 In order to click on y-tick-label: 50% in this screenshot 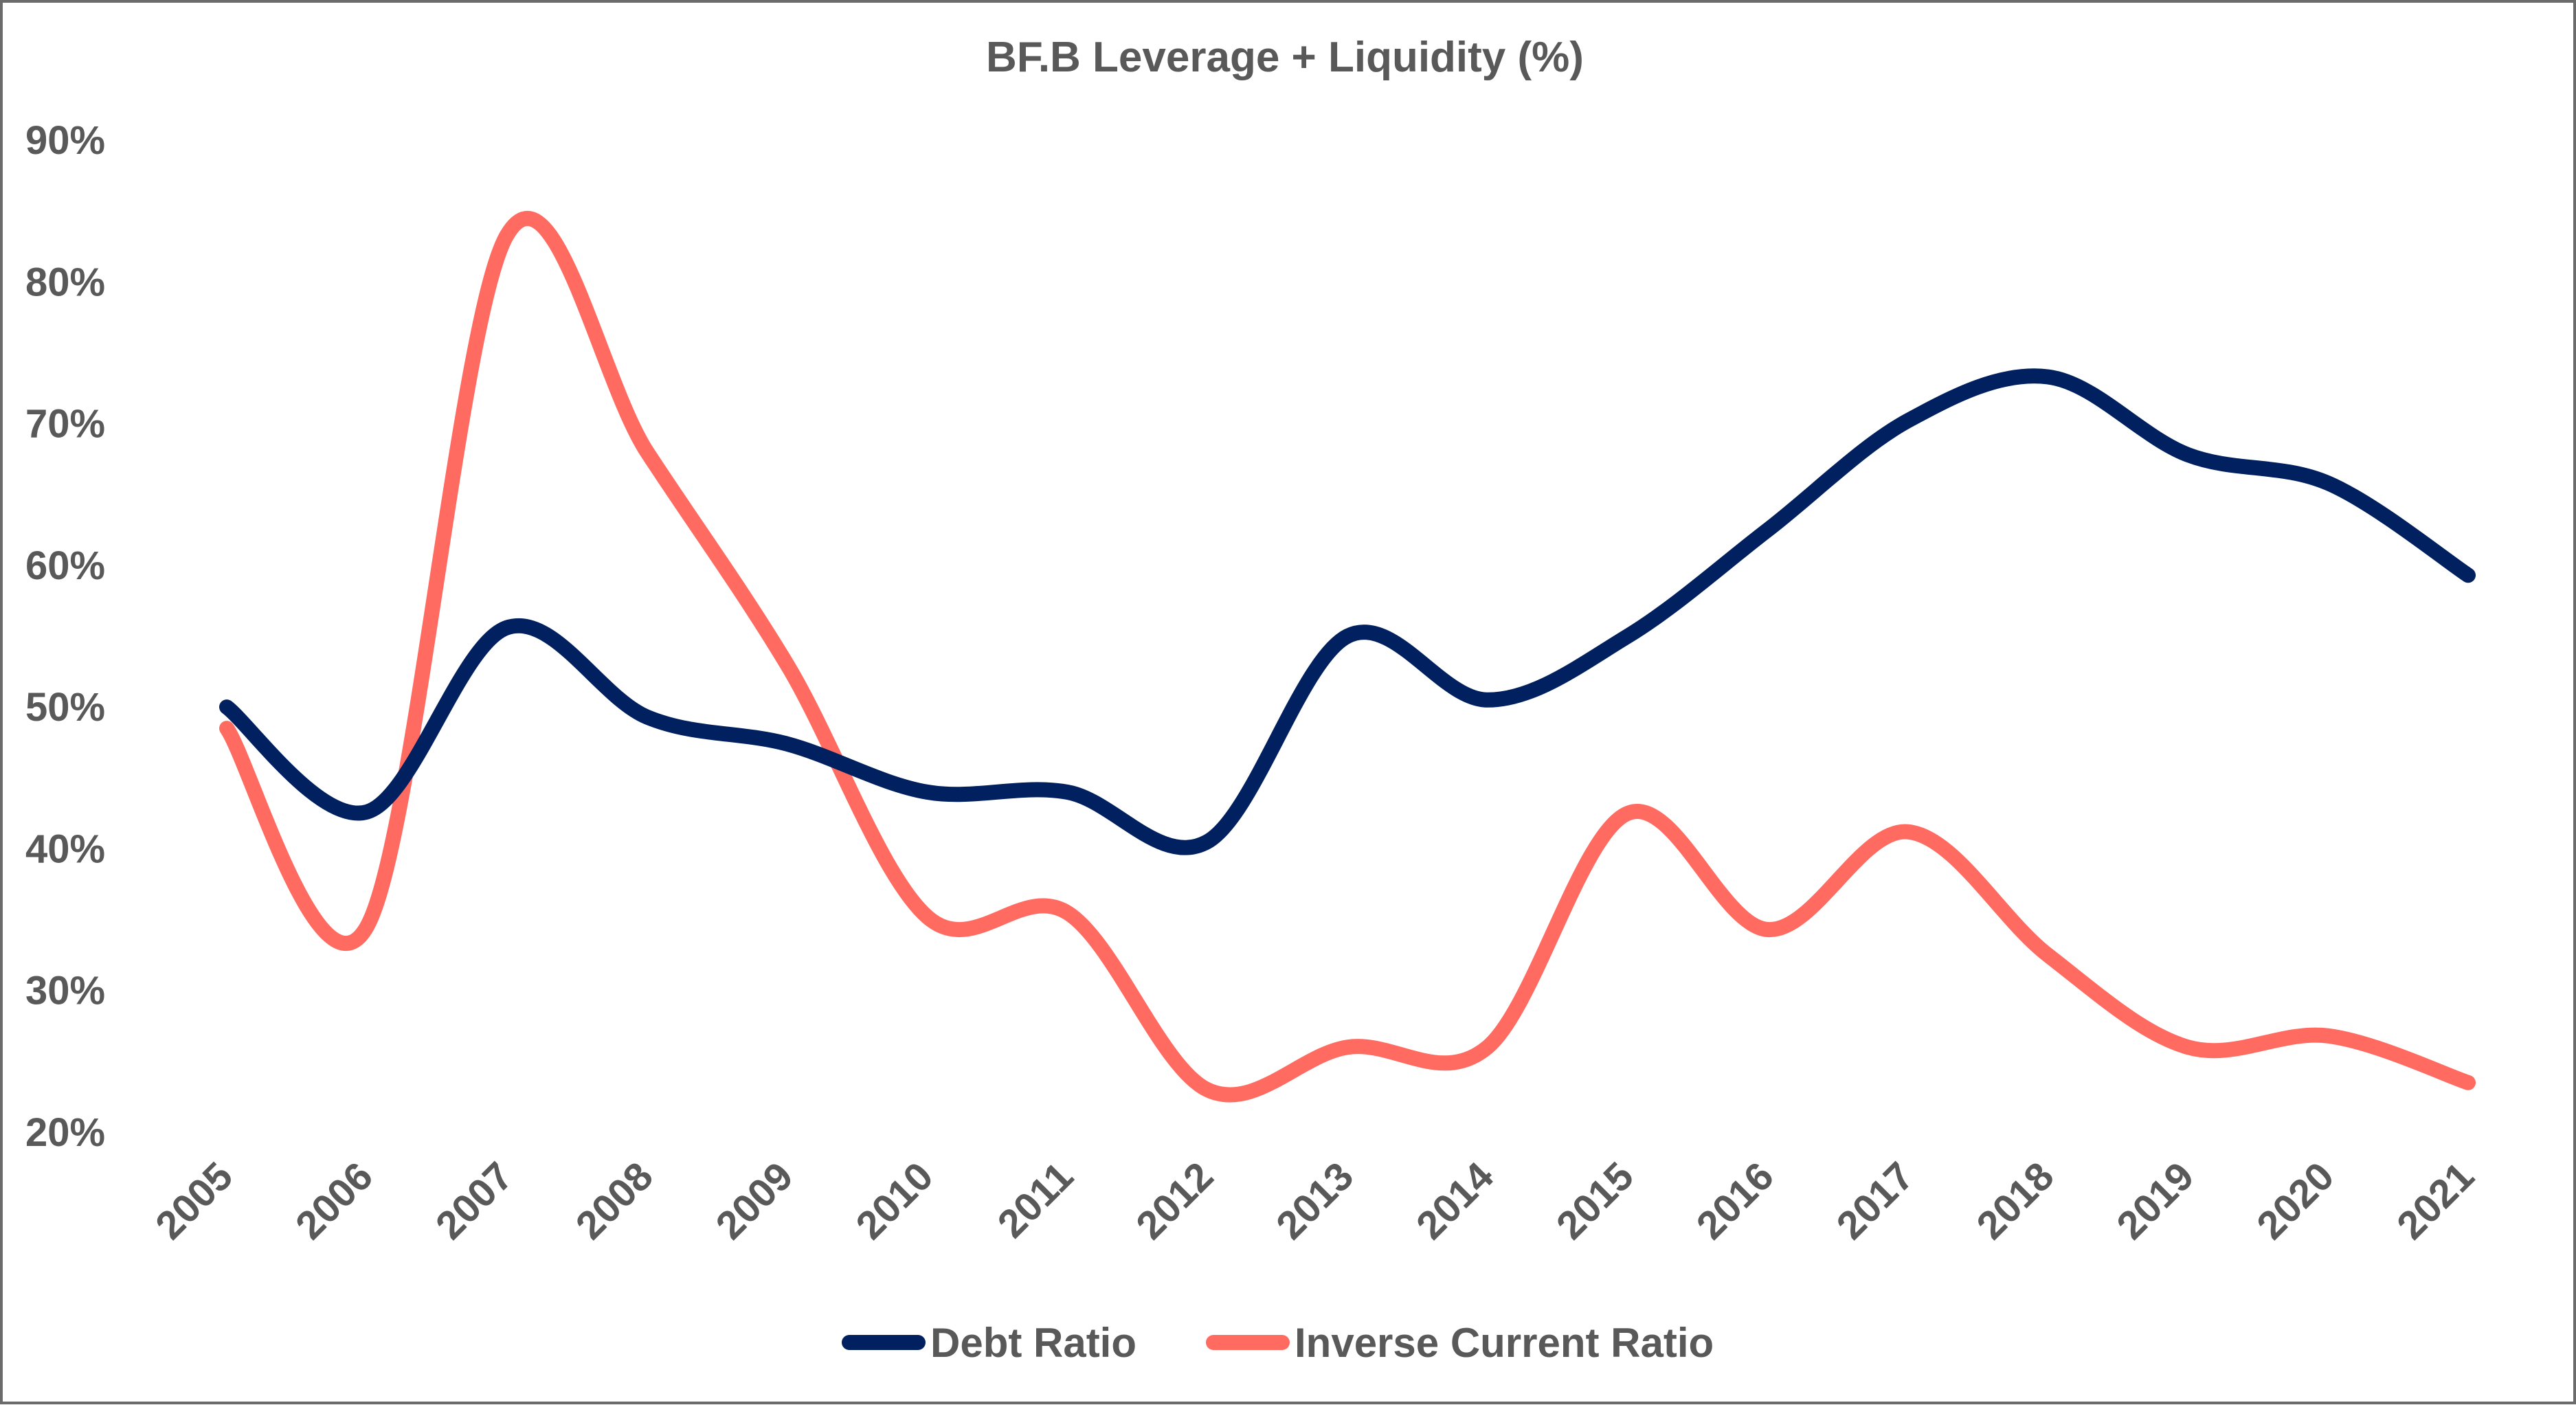, I will do `click(65, 708)`.